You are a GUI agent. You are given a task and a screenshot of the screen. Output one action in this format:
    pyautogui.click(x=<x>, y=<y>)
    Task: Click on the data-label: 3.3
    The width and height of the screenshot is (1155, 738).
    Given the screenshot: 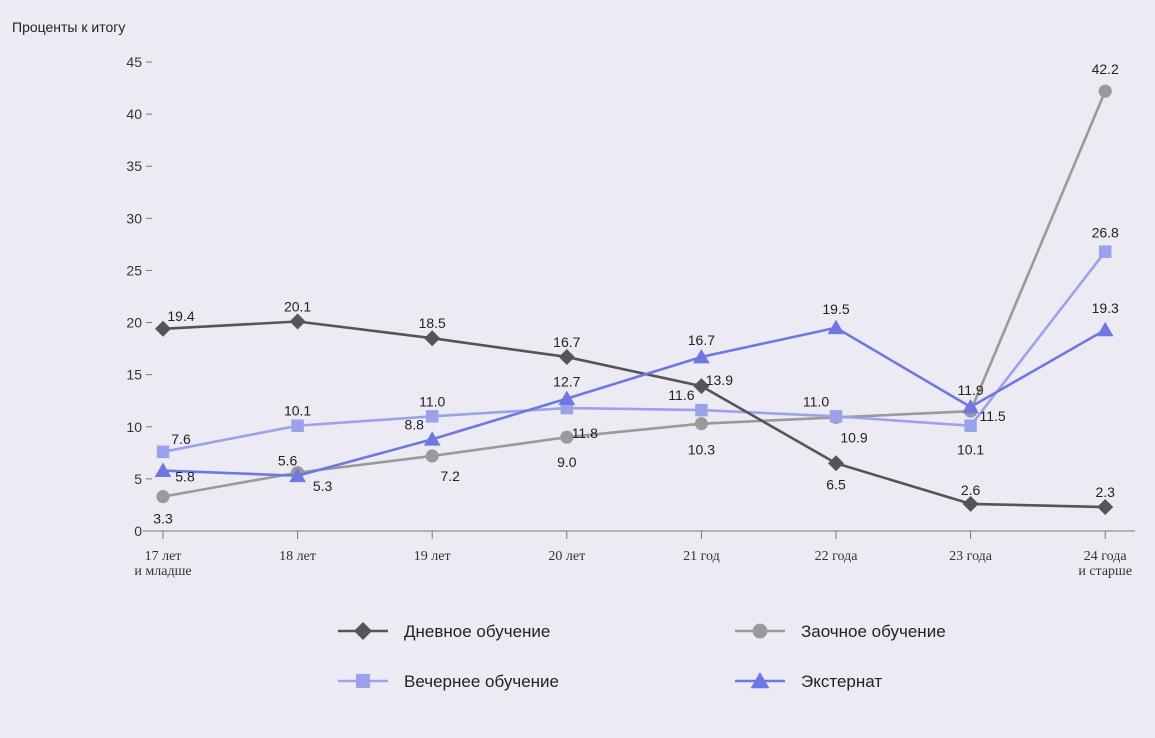 What is the action you would take?
    pyautogui.click(x=163, y=519)
    